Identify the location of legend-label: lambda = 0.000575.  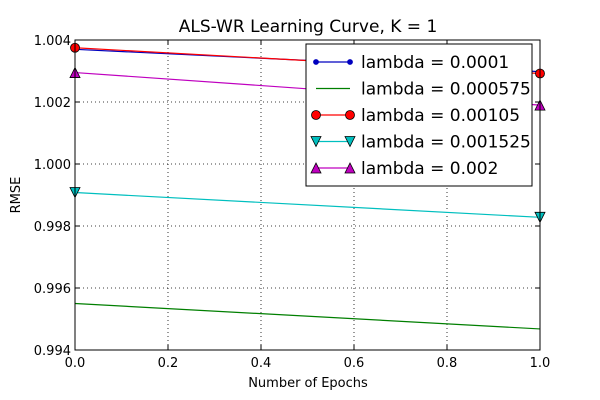
(446, 90).